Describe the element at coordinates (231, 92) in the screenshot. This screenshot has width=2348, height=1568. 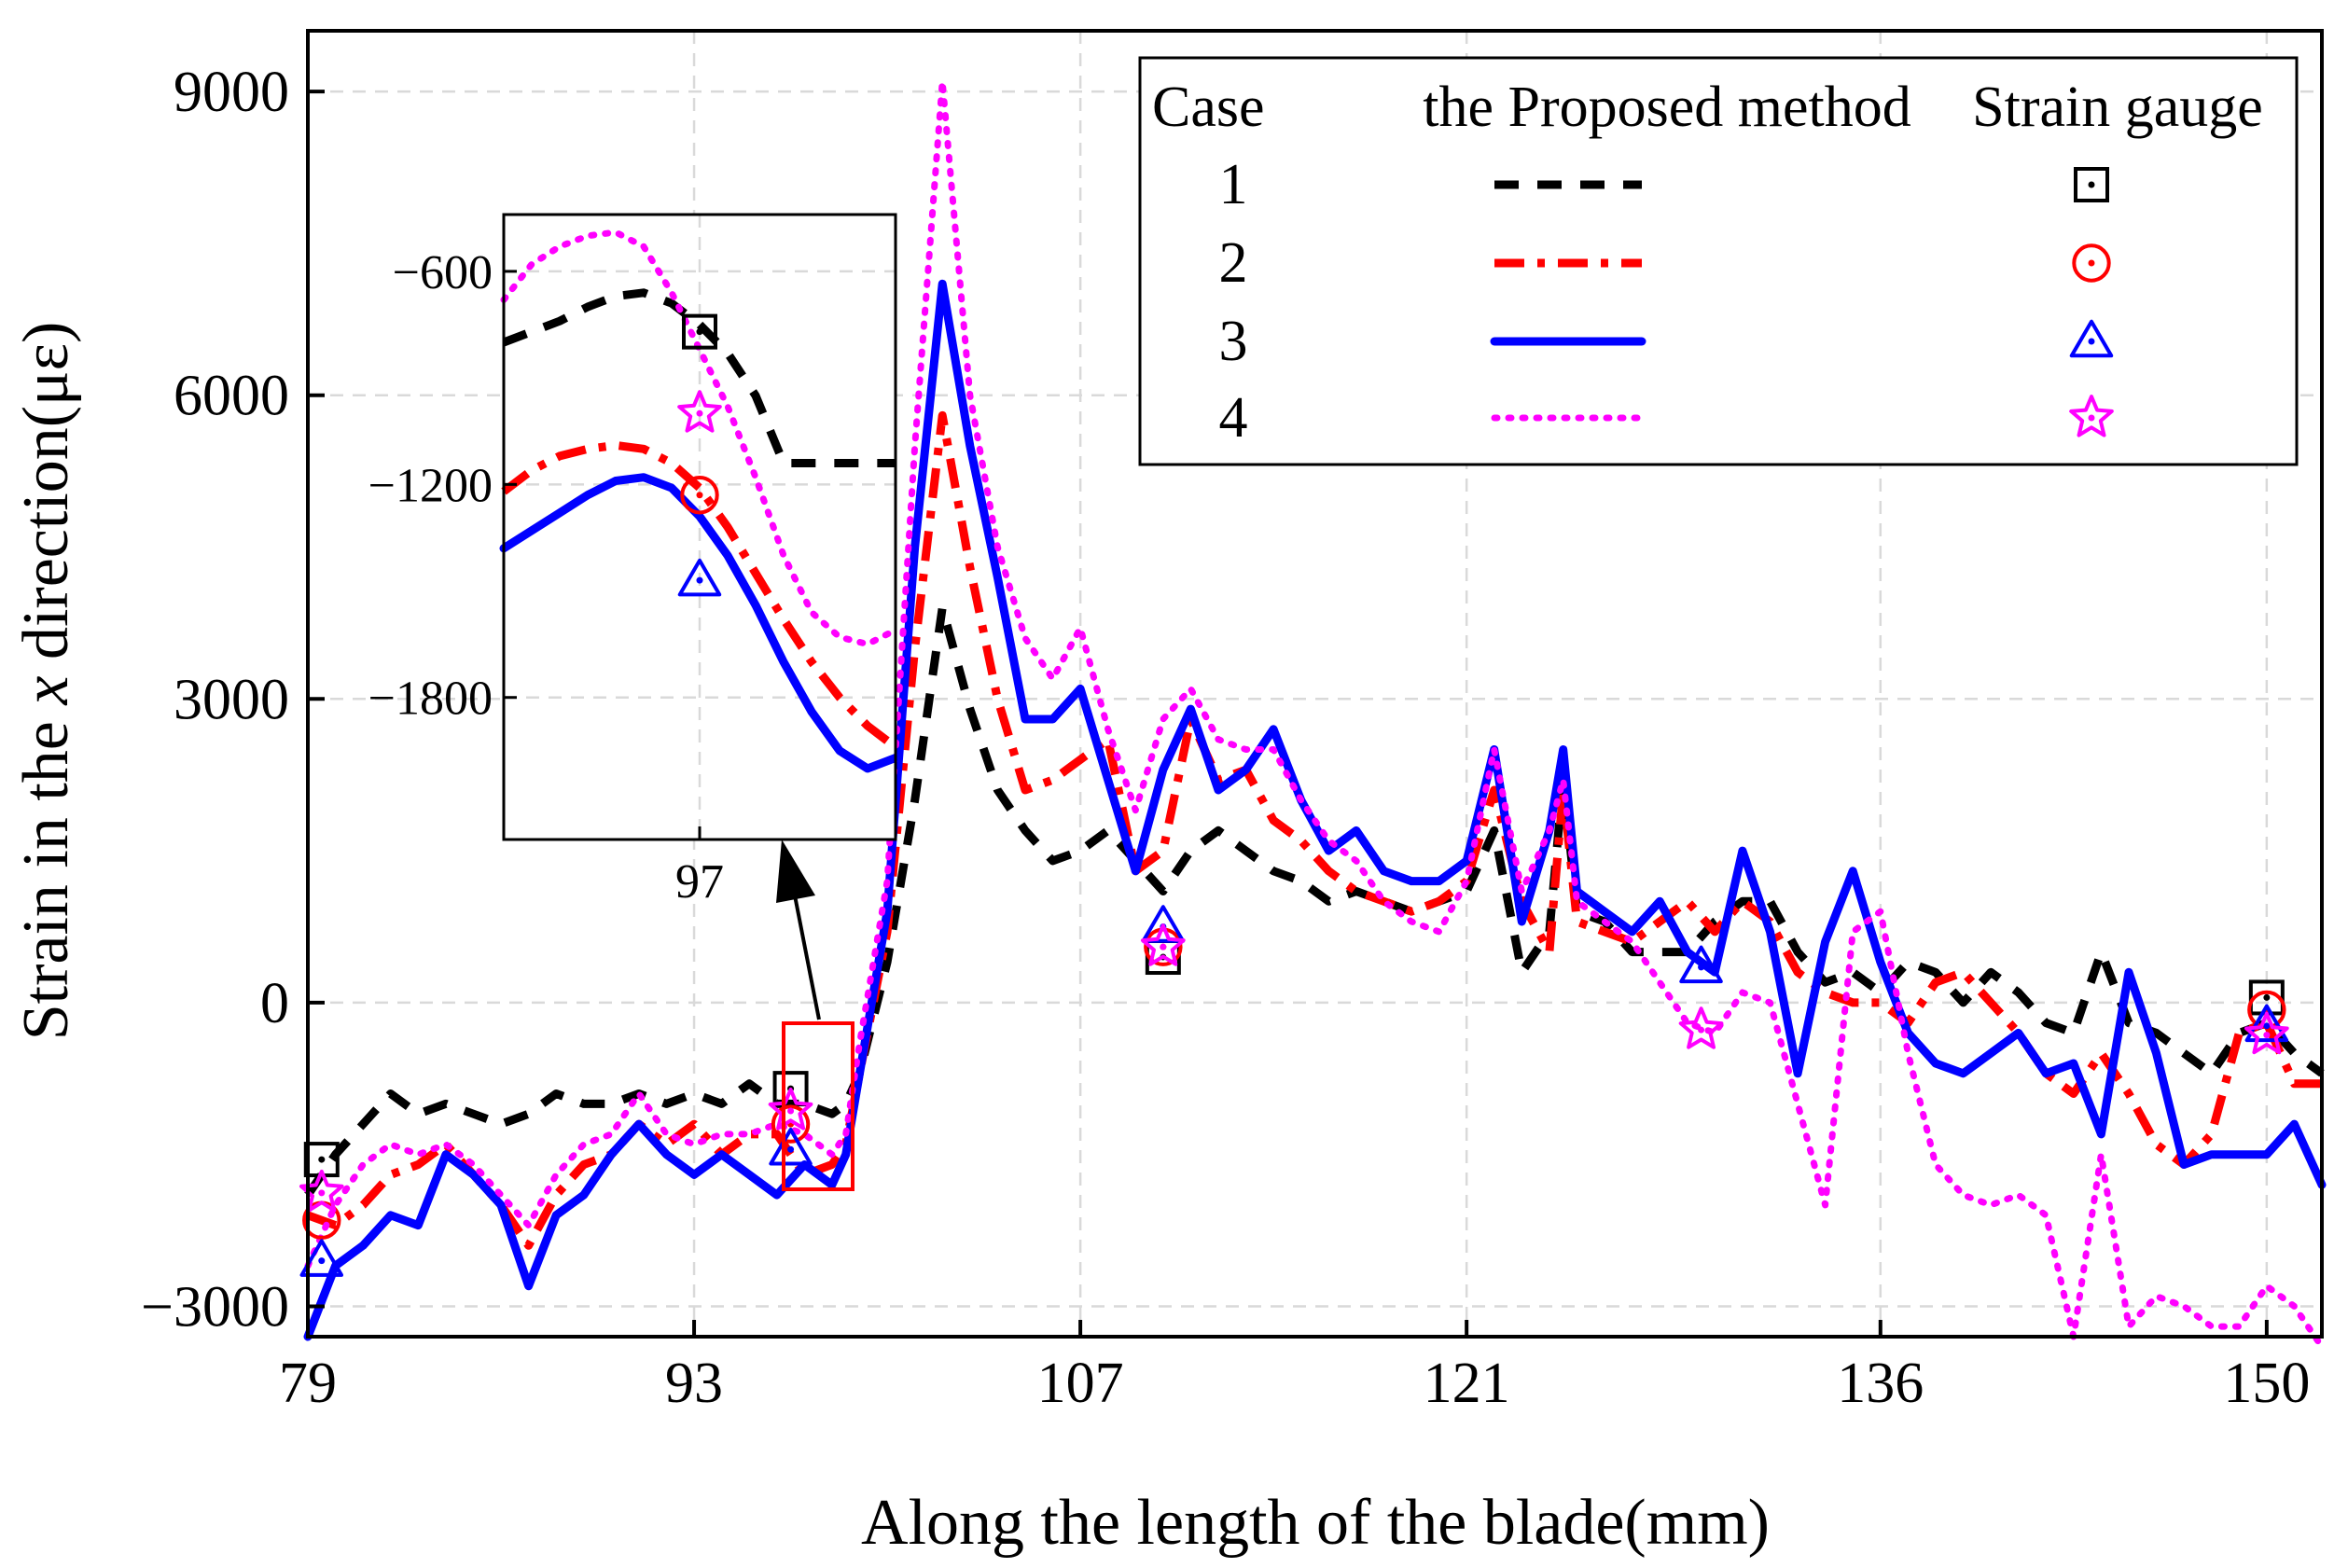
I see `y-tick-label: 9000` at that location.